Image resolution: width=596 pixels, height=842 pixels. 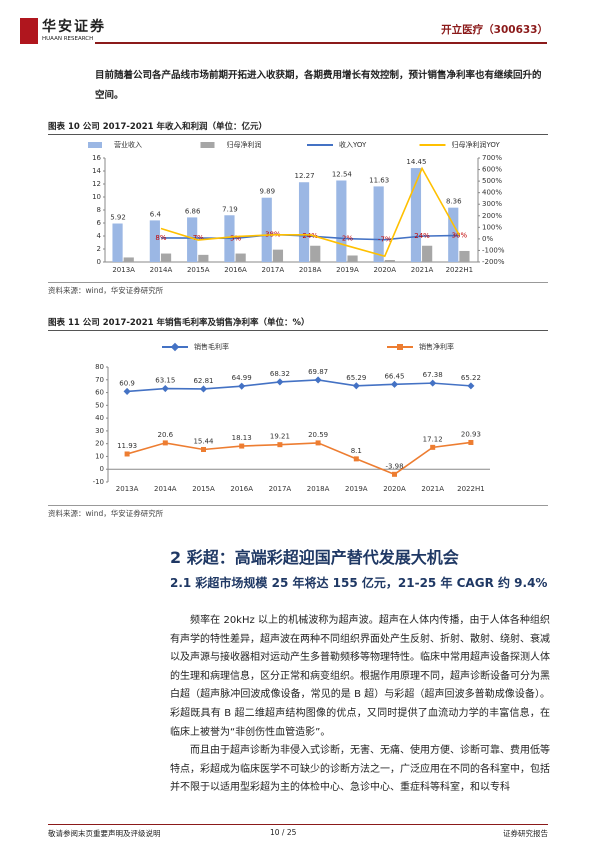 What do you see at coordinates (235, 238) in the screenshot?
I see `data-label: 5%` at bounding box center [235, 238].